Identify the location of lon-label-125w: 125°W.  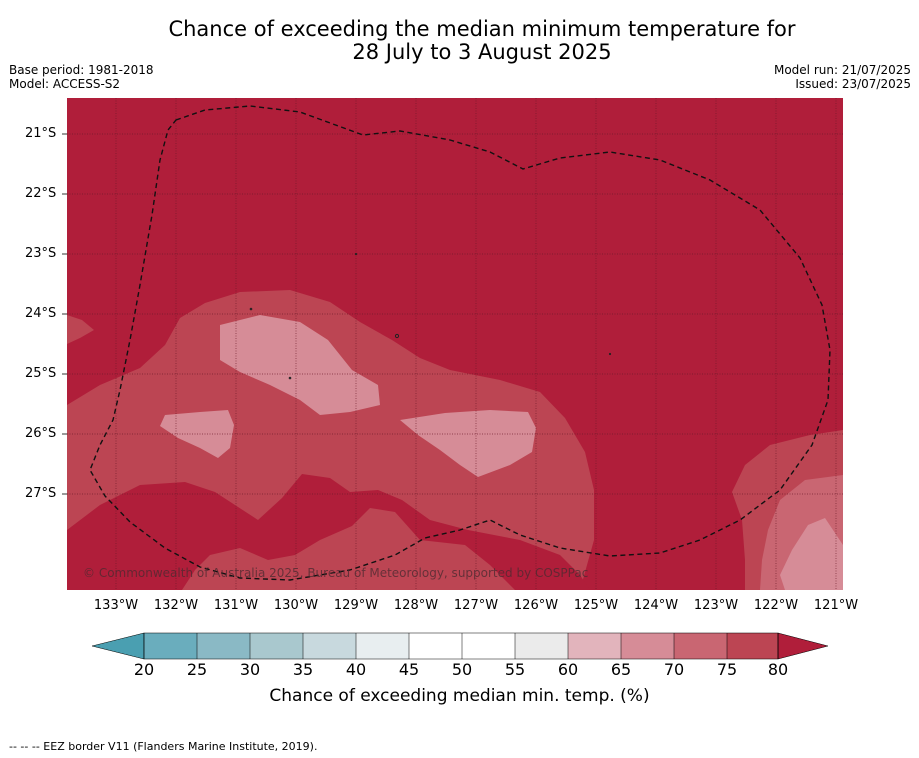
(596, 605).